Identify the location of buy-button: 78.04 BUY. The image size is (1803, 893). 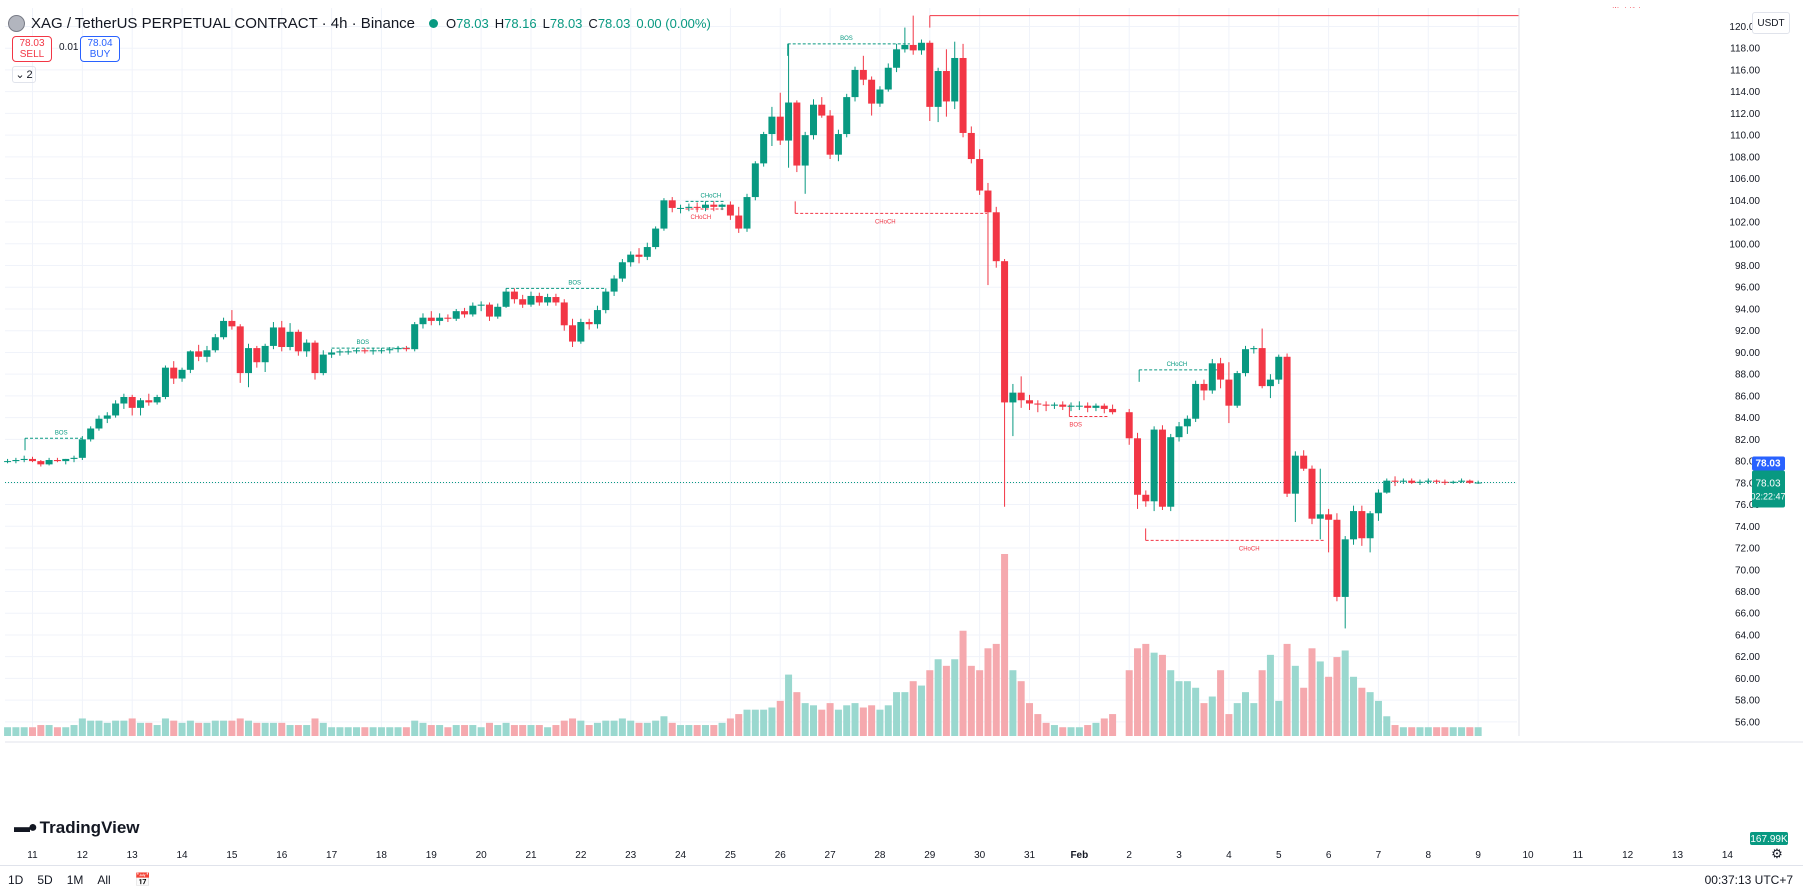
(100, 49).